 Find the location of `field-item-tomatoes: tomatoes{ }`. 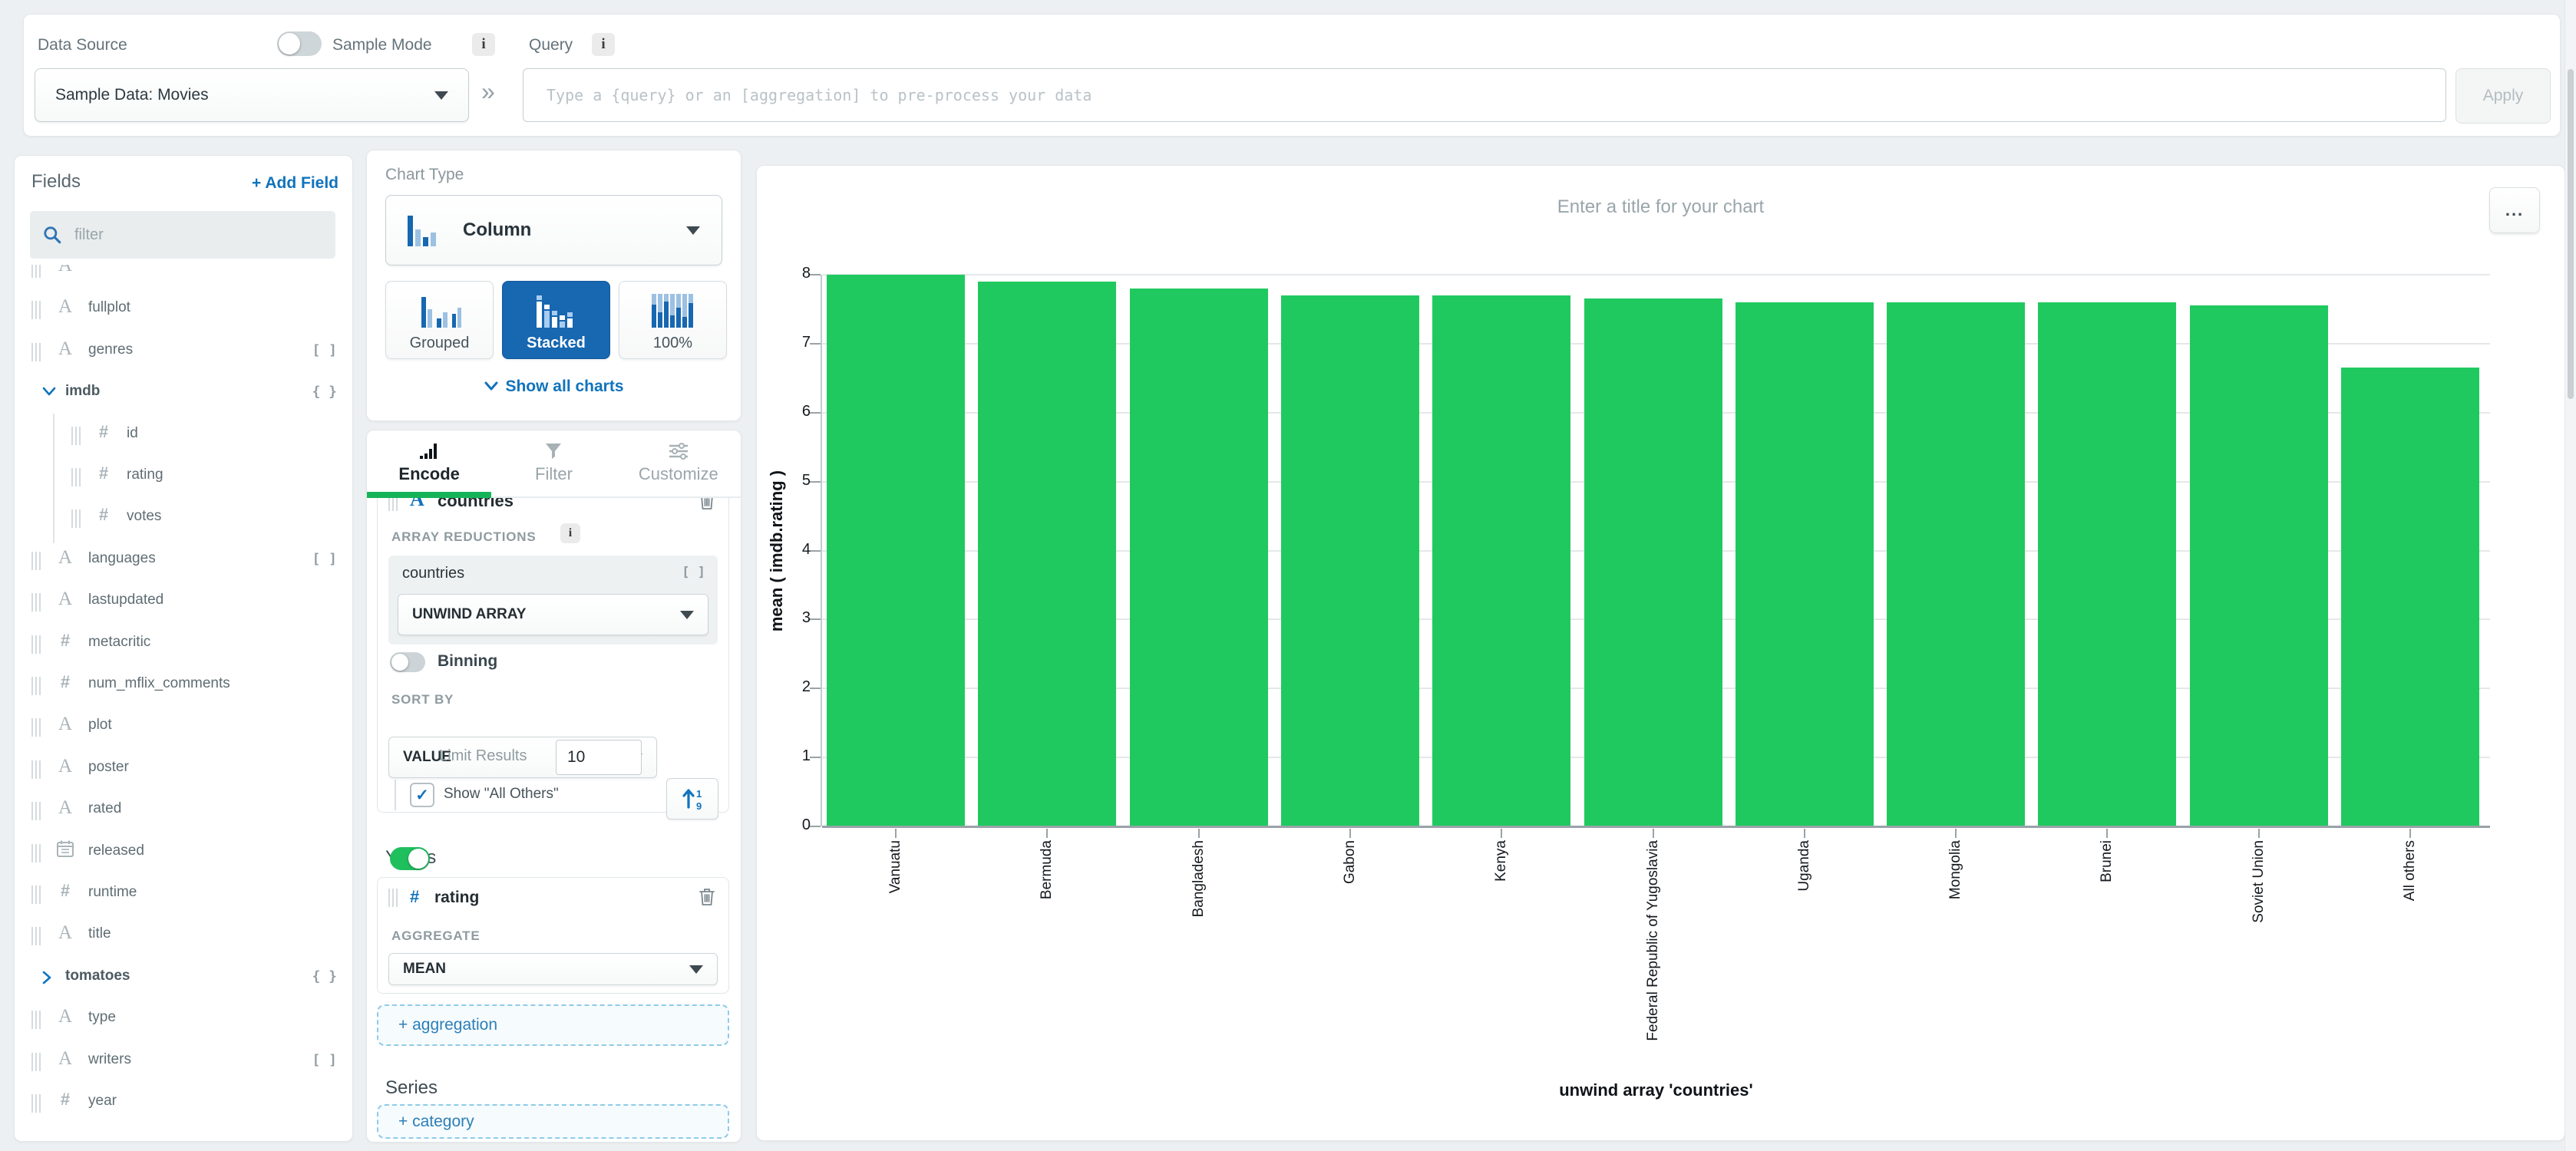

field-item-tomatoes: tomatoes{ } is located at coordinates (183, 977).